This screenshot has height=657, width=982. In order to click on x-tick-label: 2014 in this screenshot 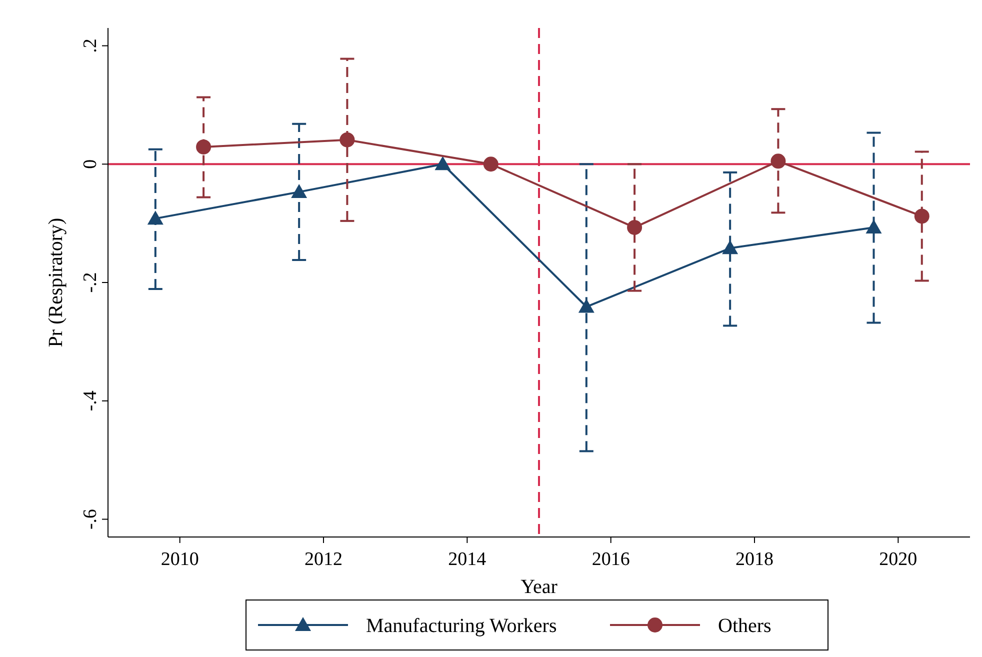, I will do `click(467, 559)`.